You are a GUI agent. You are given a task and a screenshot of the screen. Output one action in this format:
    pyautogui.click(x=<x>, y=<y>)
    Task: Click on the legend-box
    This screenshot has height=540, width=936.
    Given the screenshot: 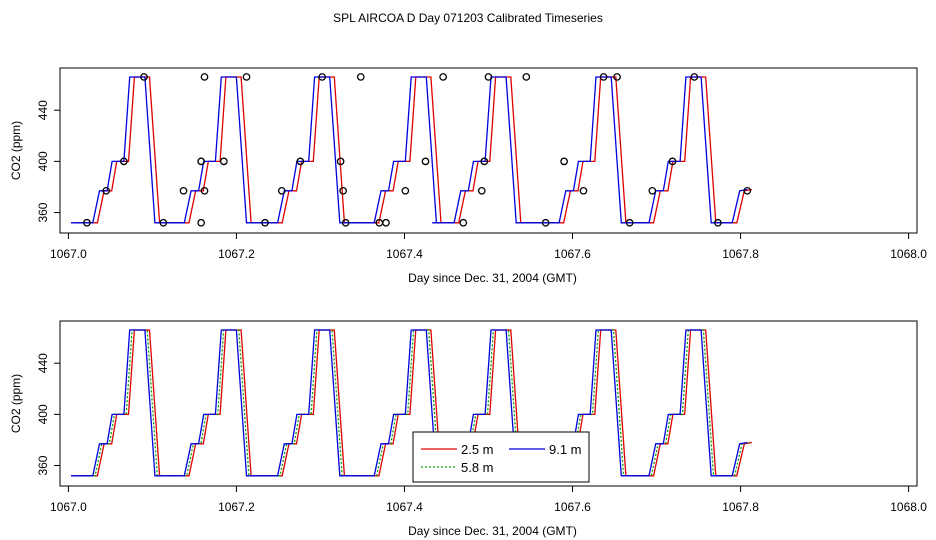 What is the action you would take?
    pyautogui.click(x=501, y=457)
    